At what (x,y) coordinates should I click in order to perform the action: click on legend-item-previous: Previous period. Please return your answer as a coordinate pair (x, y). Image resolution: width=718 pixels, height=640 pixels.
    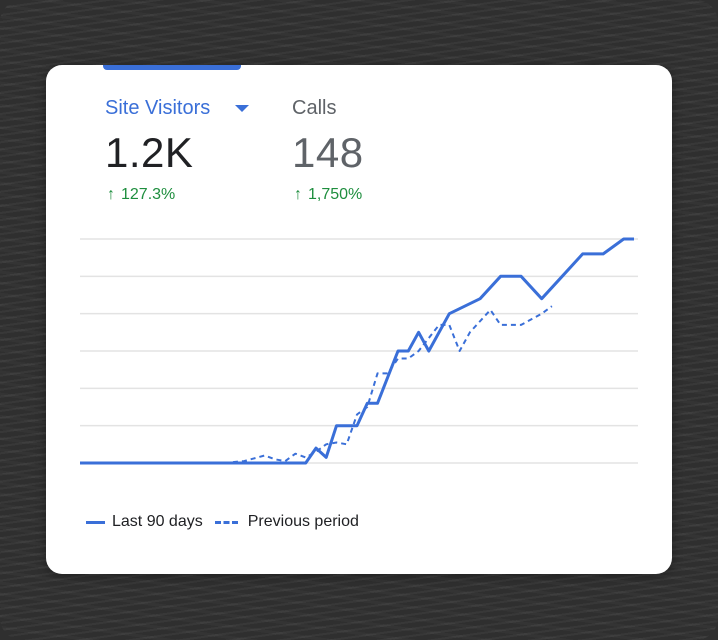
    Looking at the image, I should click on (286, 522).